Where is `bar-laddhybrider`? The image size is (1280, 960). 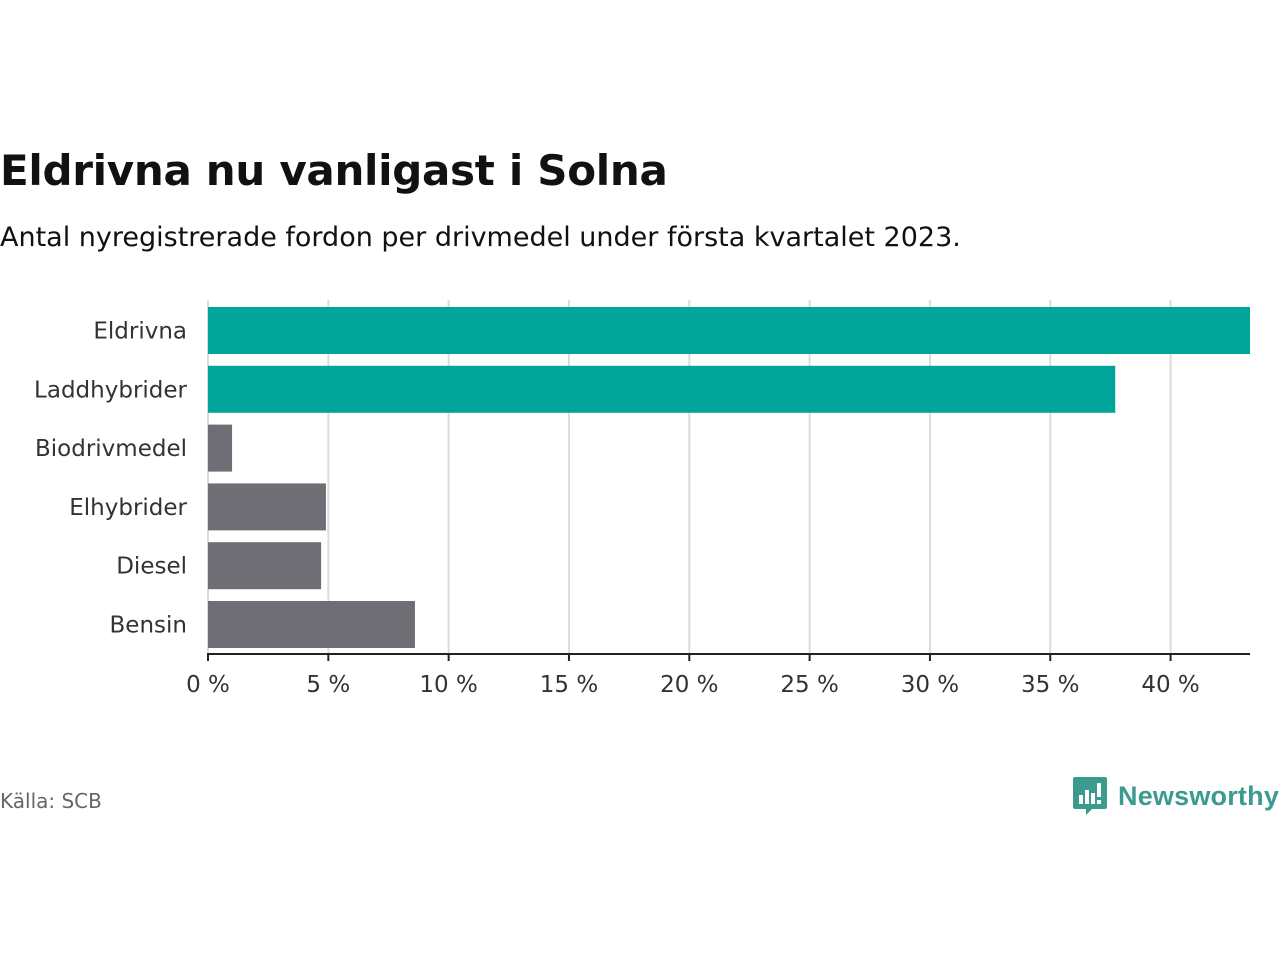 bar-laddhybrider is located at coordinates (662, 389).